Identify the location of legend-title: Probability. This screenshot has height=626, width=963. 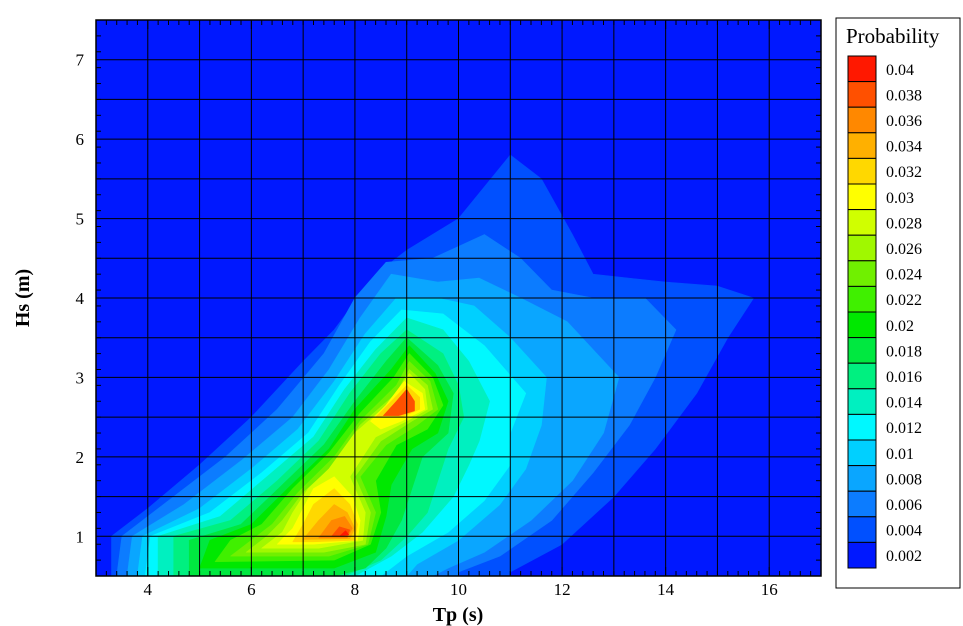
(893, 36).